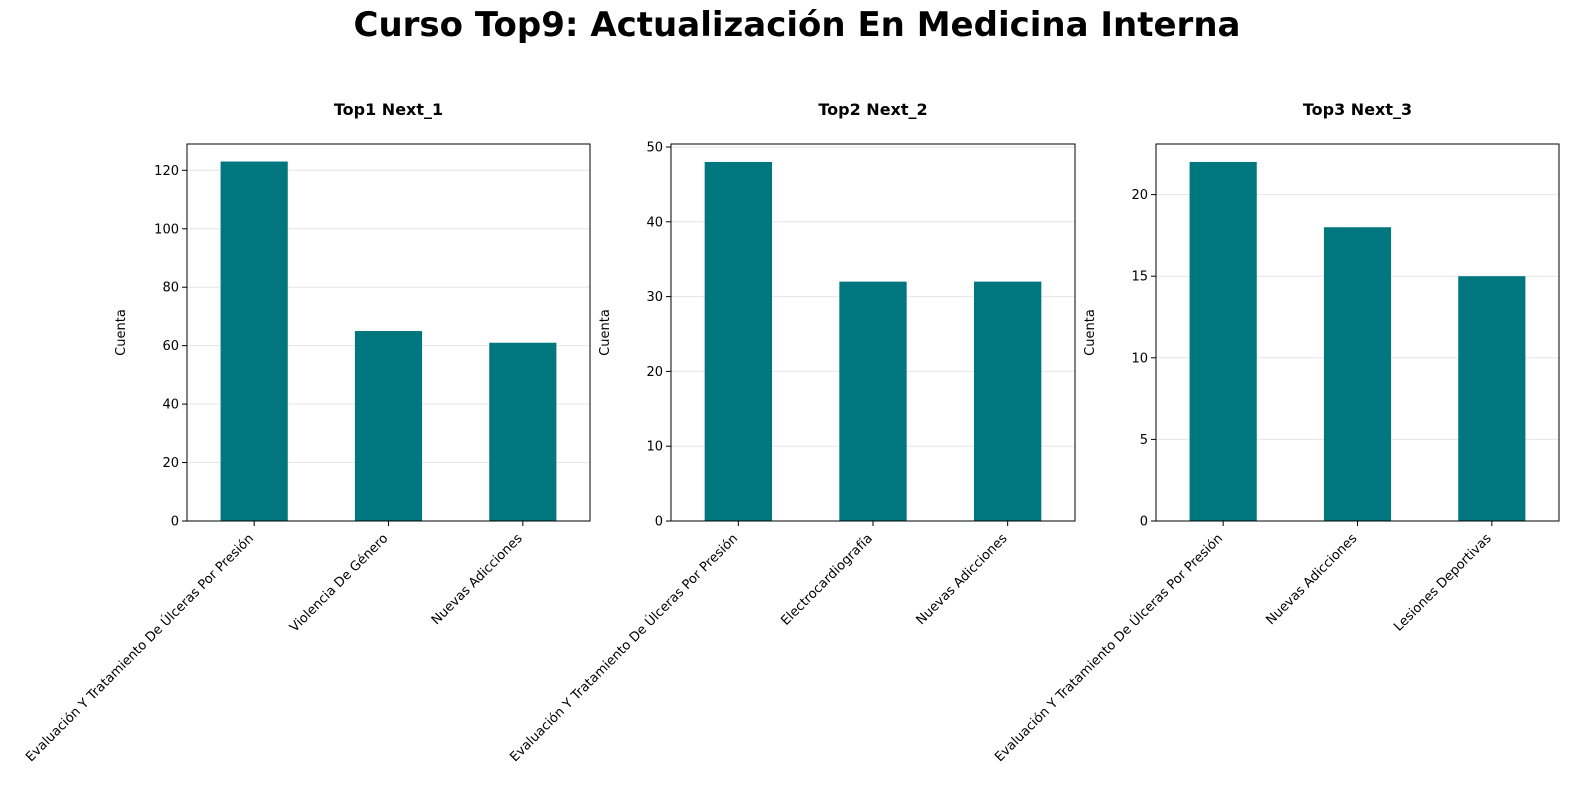 This screenshot has height=798, width=1594. I want to click on x-tick-label: Lesiones Deportivas, so click(1443, 583).